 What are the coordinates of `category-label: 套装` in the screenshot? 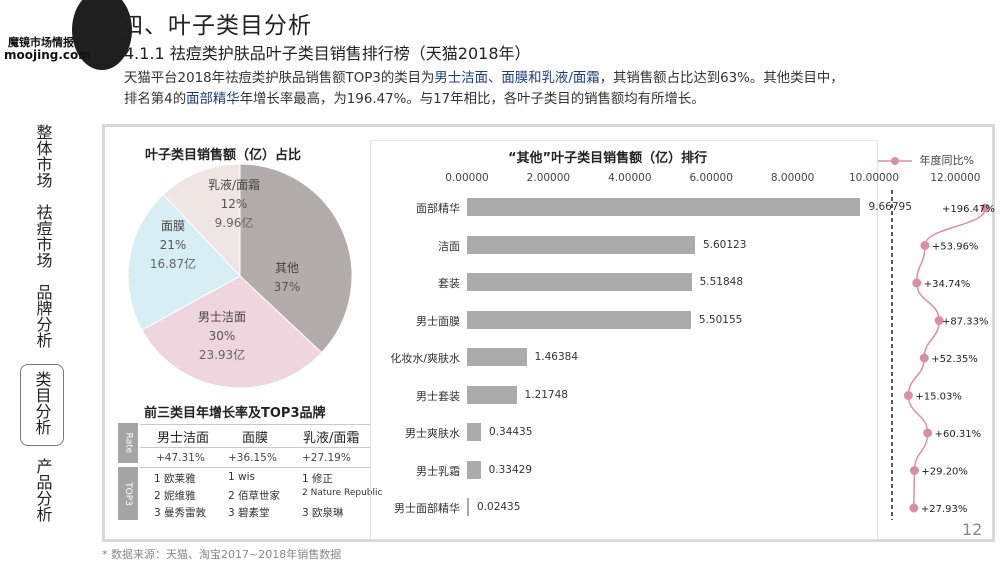 It's located at (449, 283).